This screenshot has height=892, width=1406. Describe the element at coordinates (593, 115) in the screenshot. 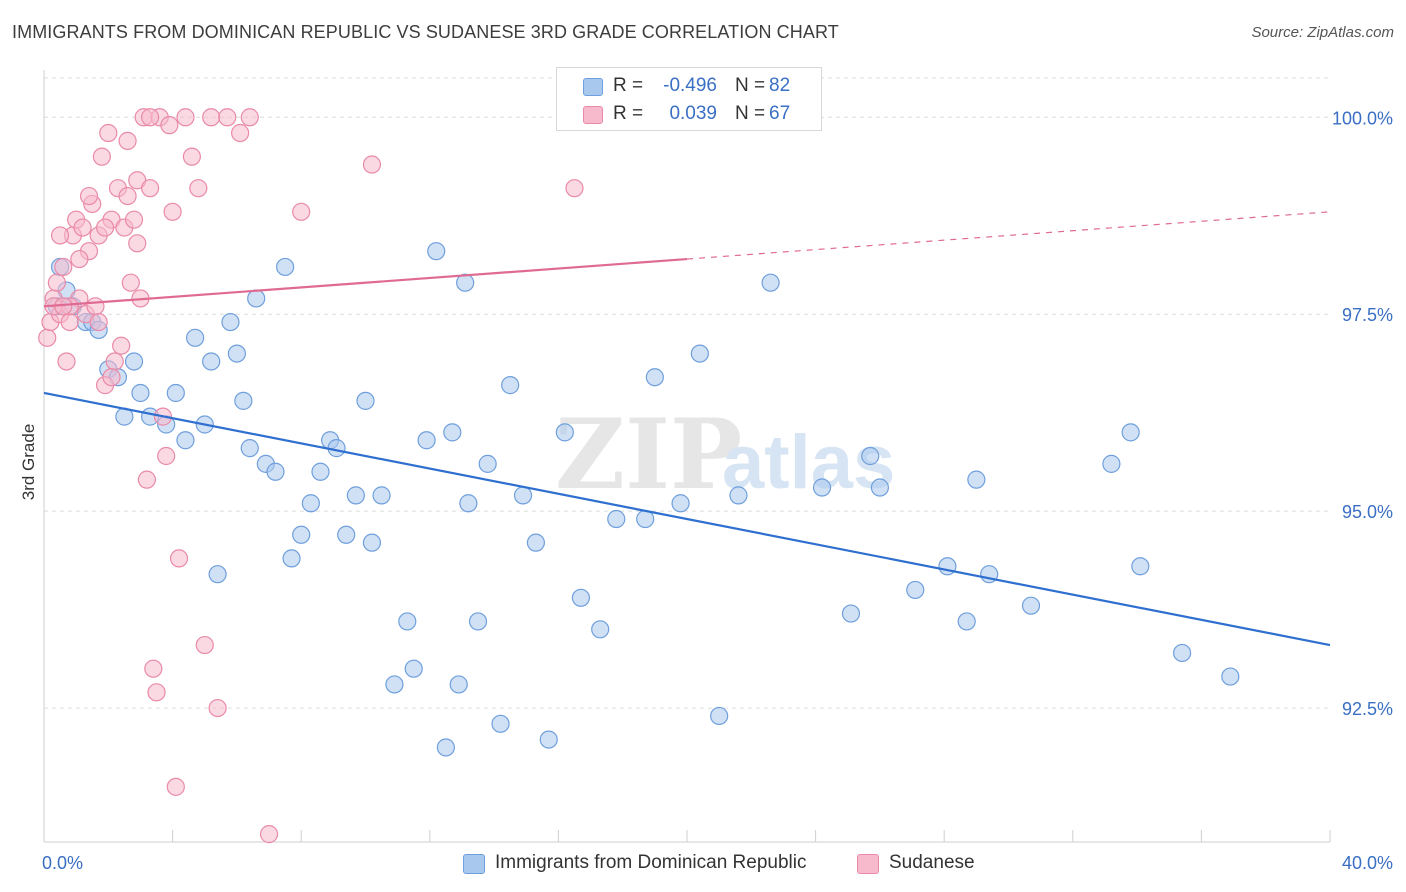

I see `legend-swatch-pink` at that location.